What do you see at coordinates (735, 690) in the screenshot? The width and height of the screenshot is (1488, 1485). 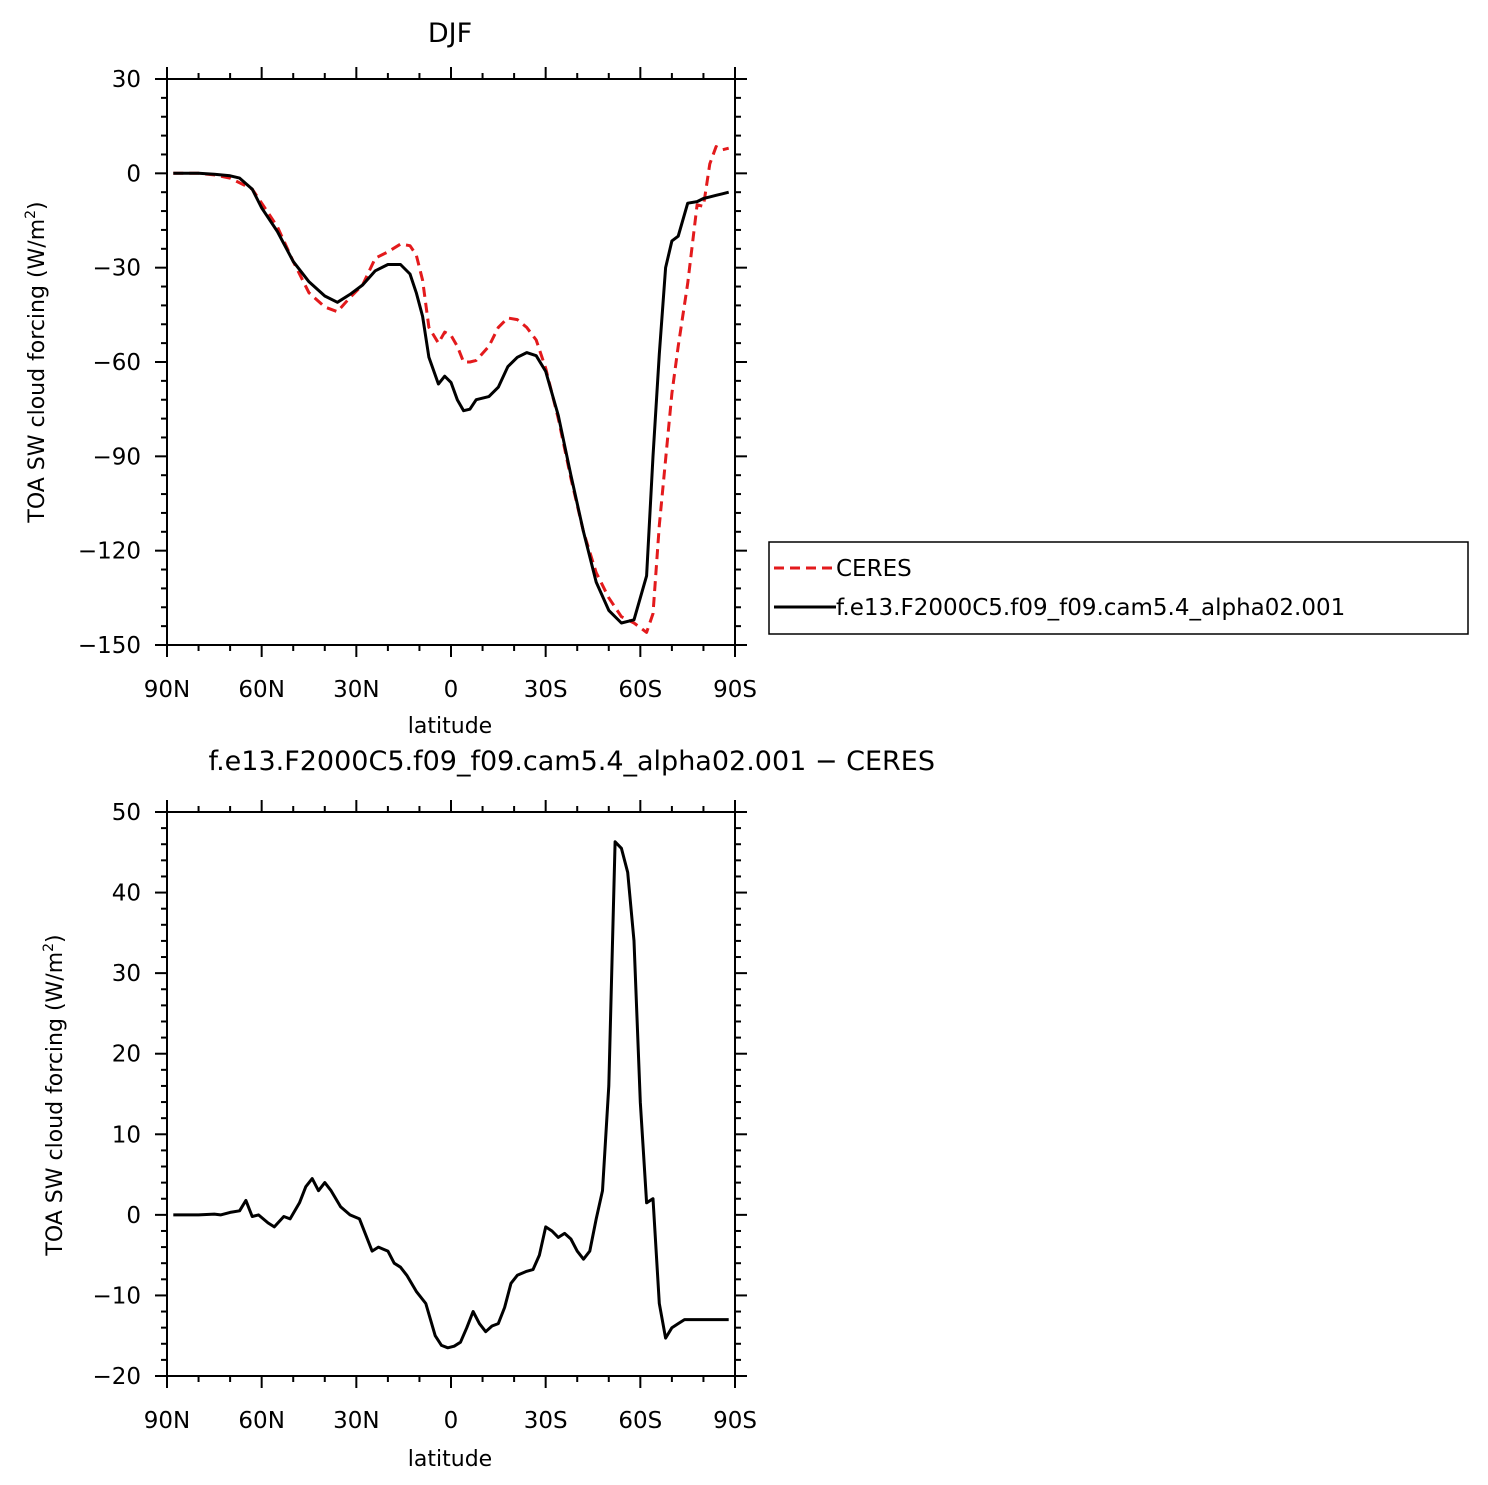 I see `chart-top-xtick-label: 90S` at bounding box center [735, 690].